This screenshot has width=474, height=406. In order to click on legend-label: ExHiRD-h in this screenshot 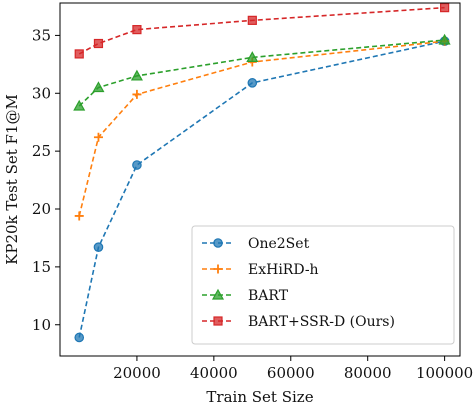, I will do `click(283, 270)`.